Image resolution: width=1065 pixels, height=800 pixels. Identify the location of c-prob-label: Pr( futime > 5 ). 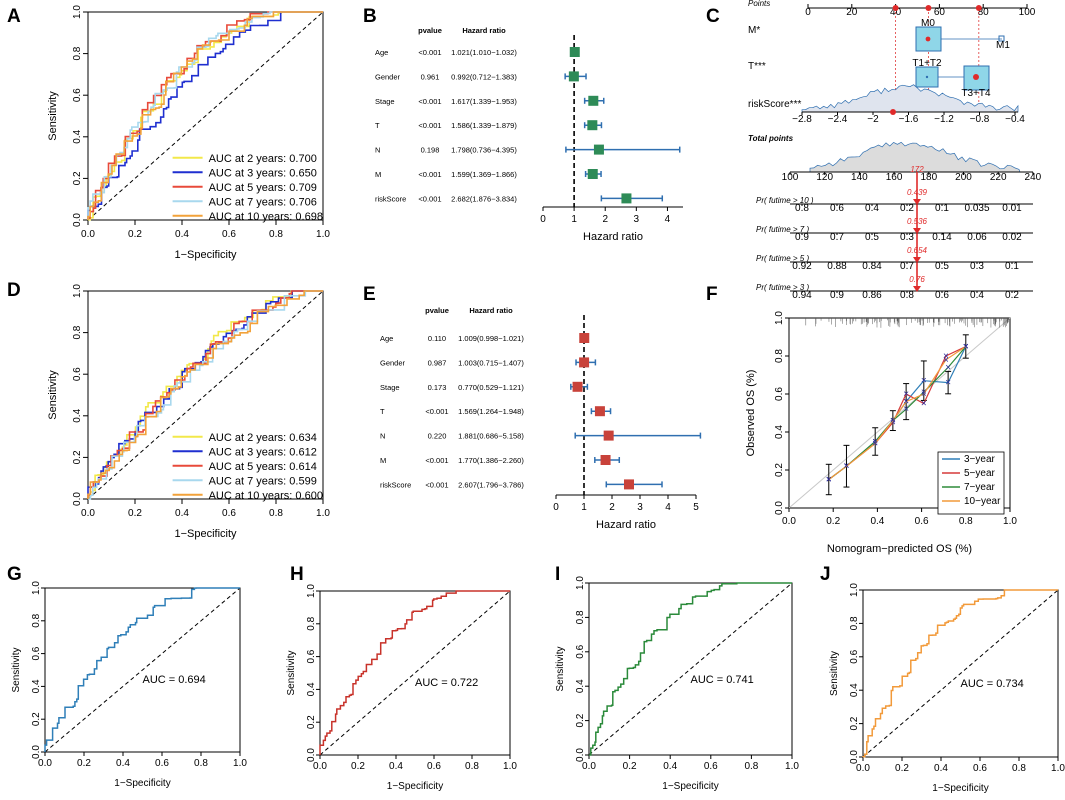
(782, 258).